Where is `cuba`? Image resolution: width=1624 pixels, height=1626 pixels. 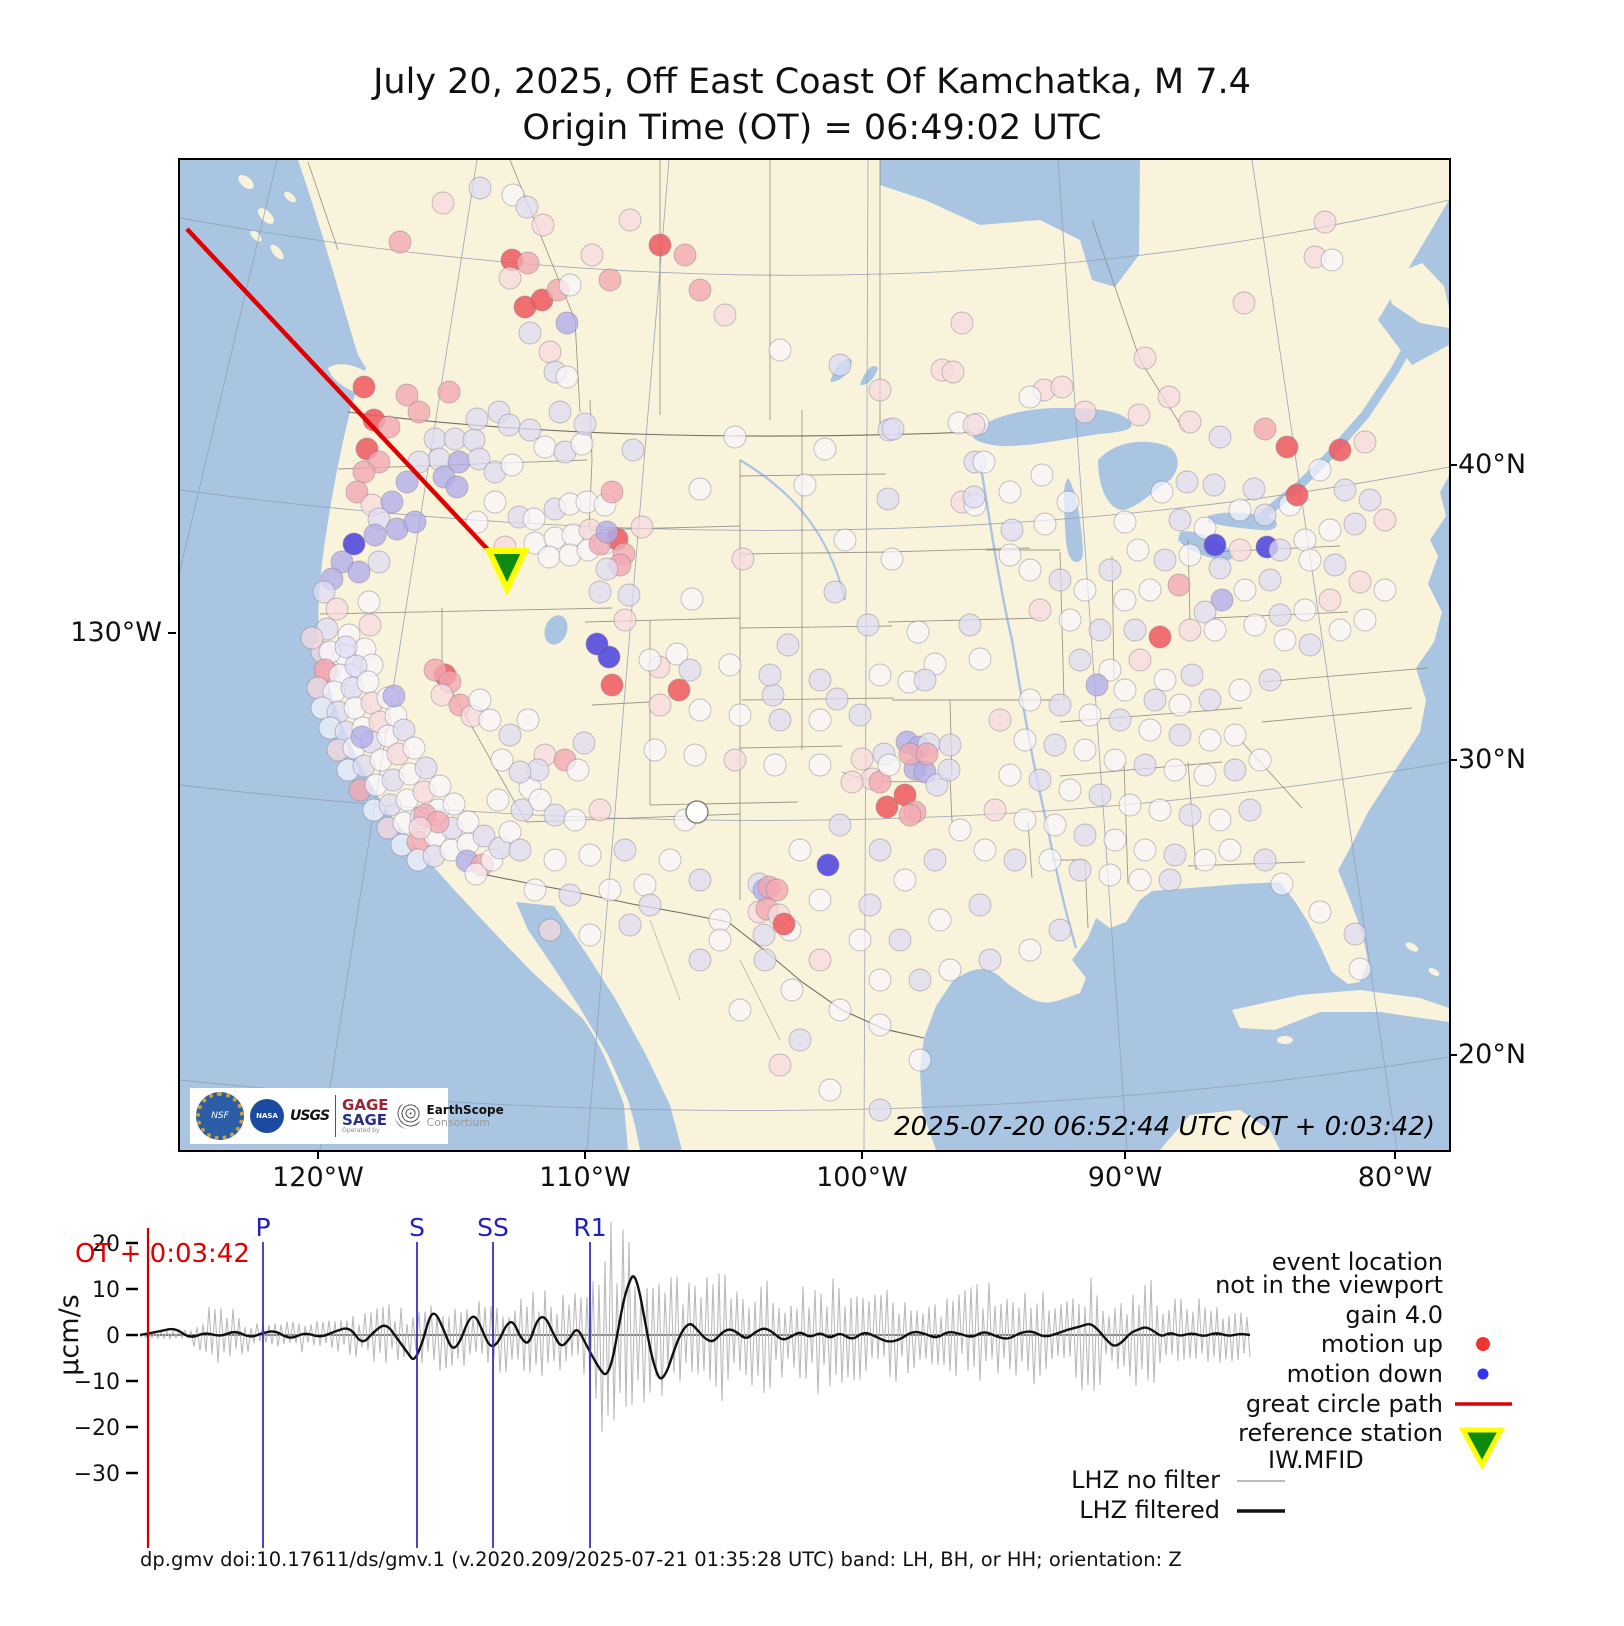 cuba is located at coordinates (1340, 1010).